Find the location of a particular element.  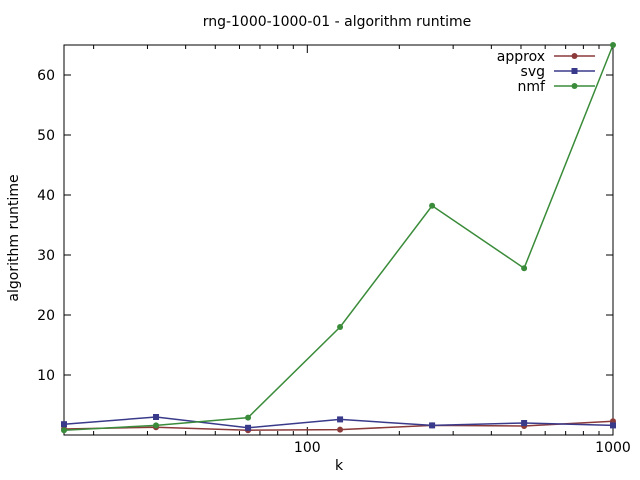

y-tick-label: 40 is located at coordinates (46, 196).